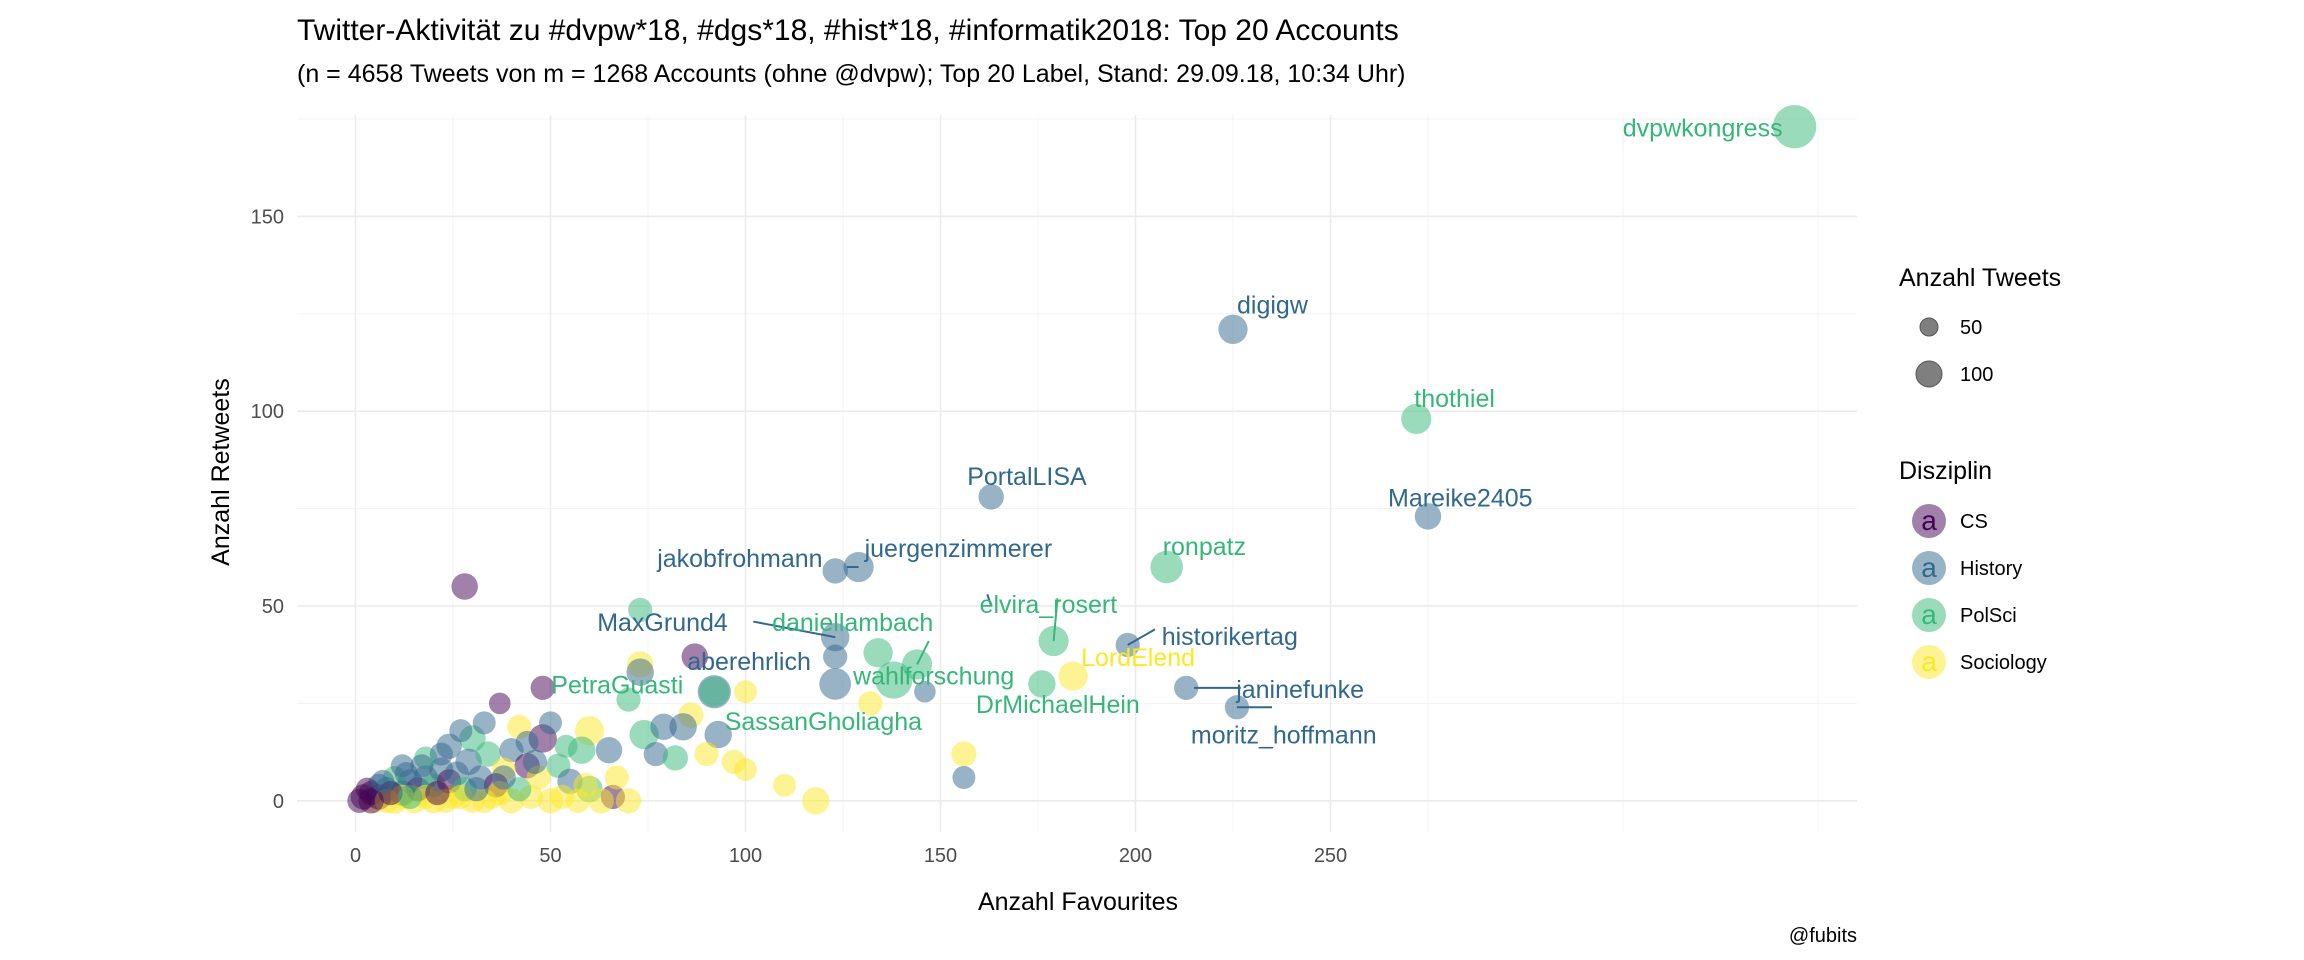 The height and width of the screenshot is (960, 2304). Describe the element at coordinates (1058, 705) in the screenshot. I see `point-label: DrMichaelHein` at that location.